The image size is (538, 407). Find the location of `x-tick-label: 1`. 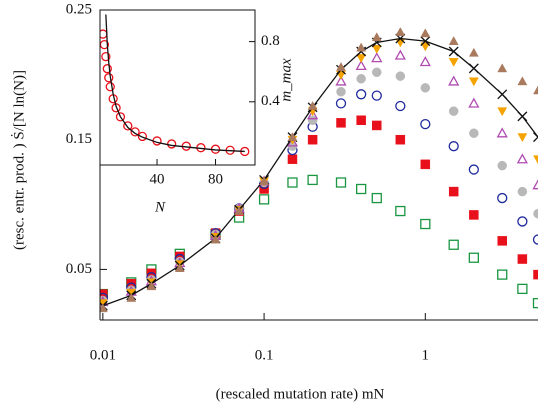

x-tick-label: 1 is located at coordinates (426, 355).